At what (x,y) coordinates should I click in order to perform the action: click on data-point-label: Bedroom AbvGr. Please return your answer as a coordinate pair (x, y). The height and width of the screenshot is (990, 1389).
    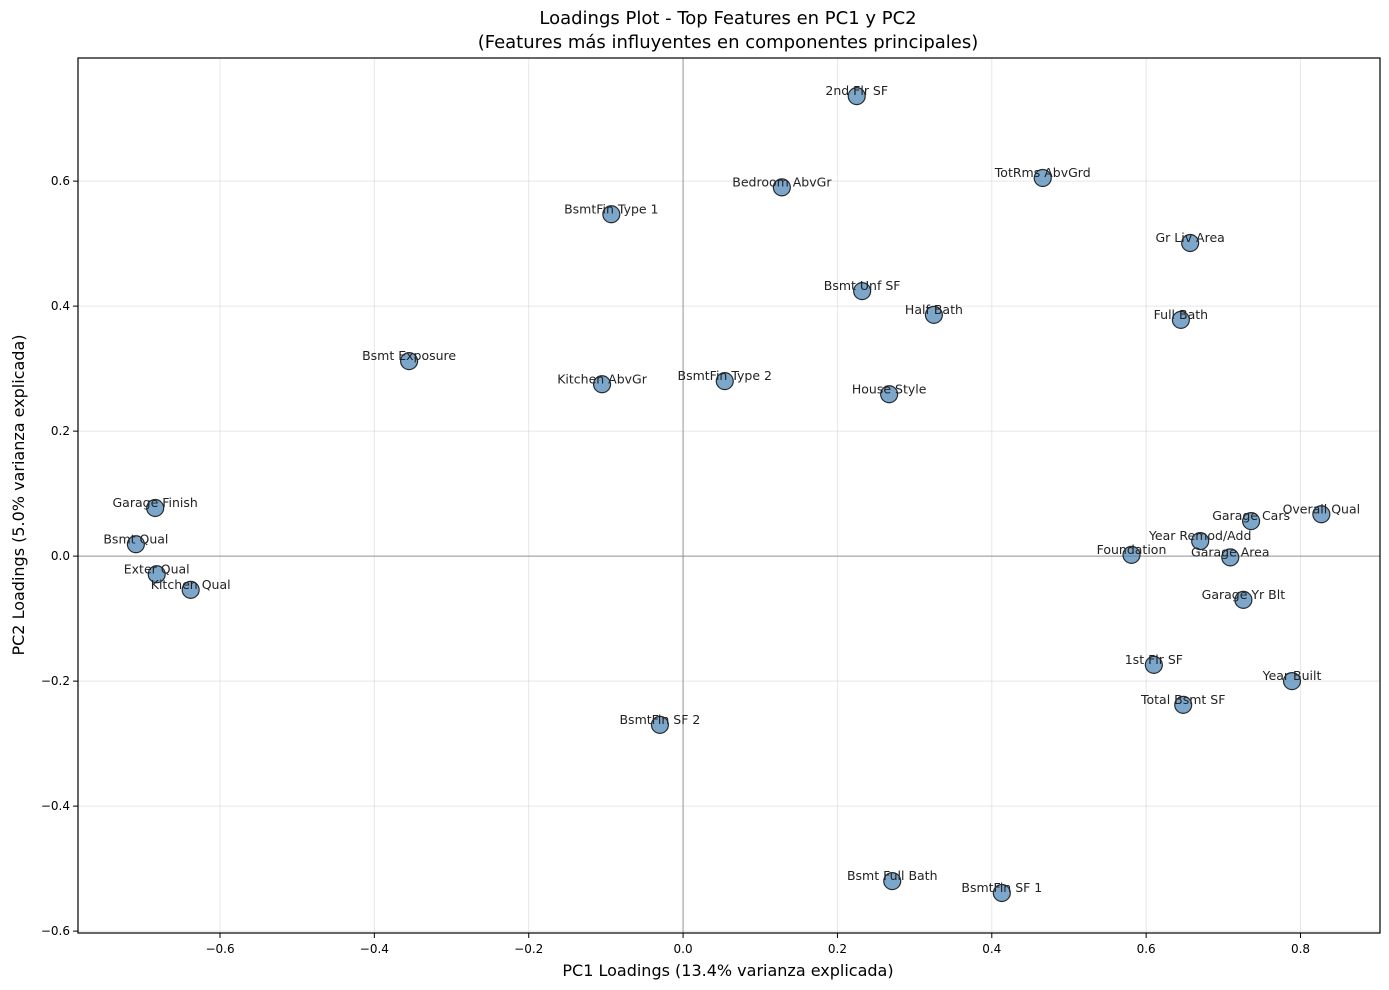
    Looking at the image, I should click on (782, 181).